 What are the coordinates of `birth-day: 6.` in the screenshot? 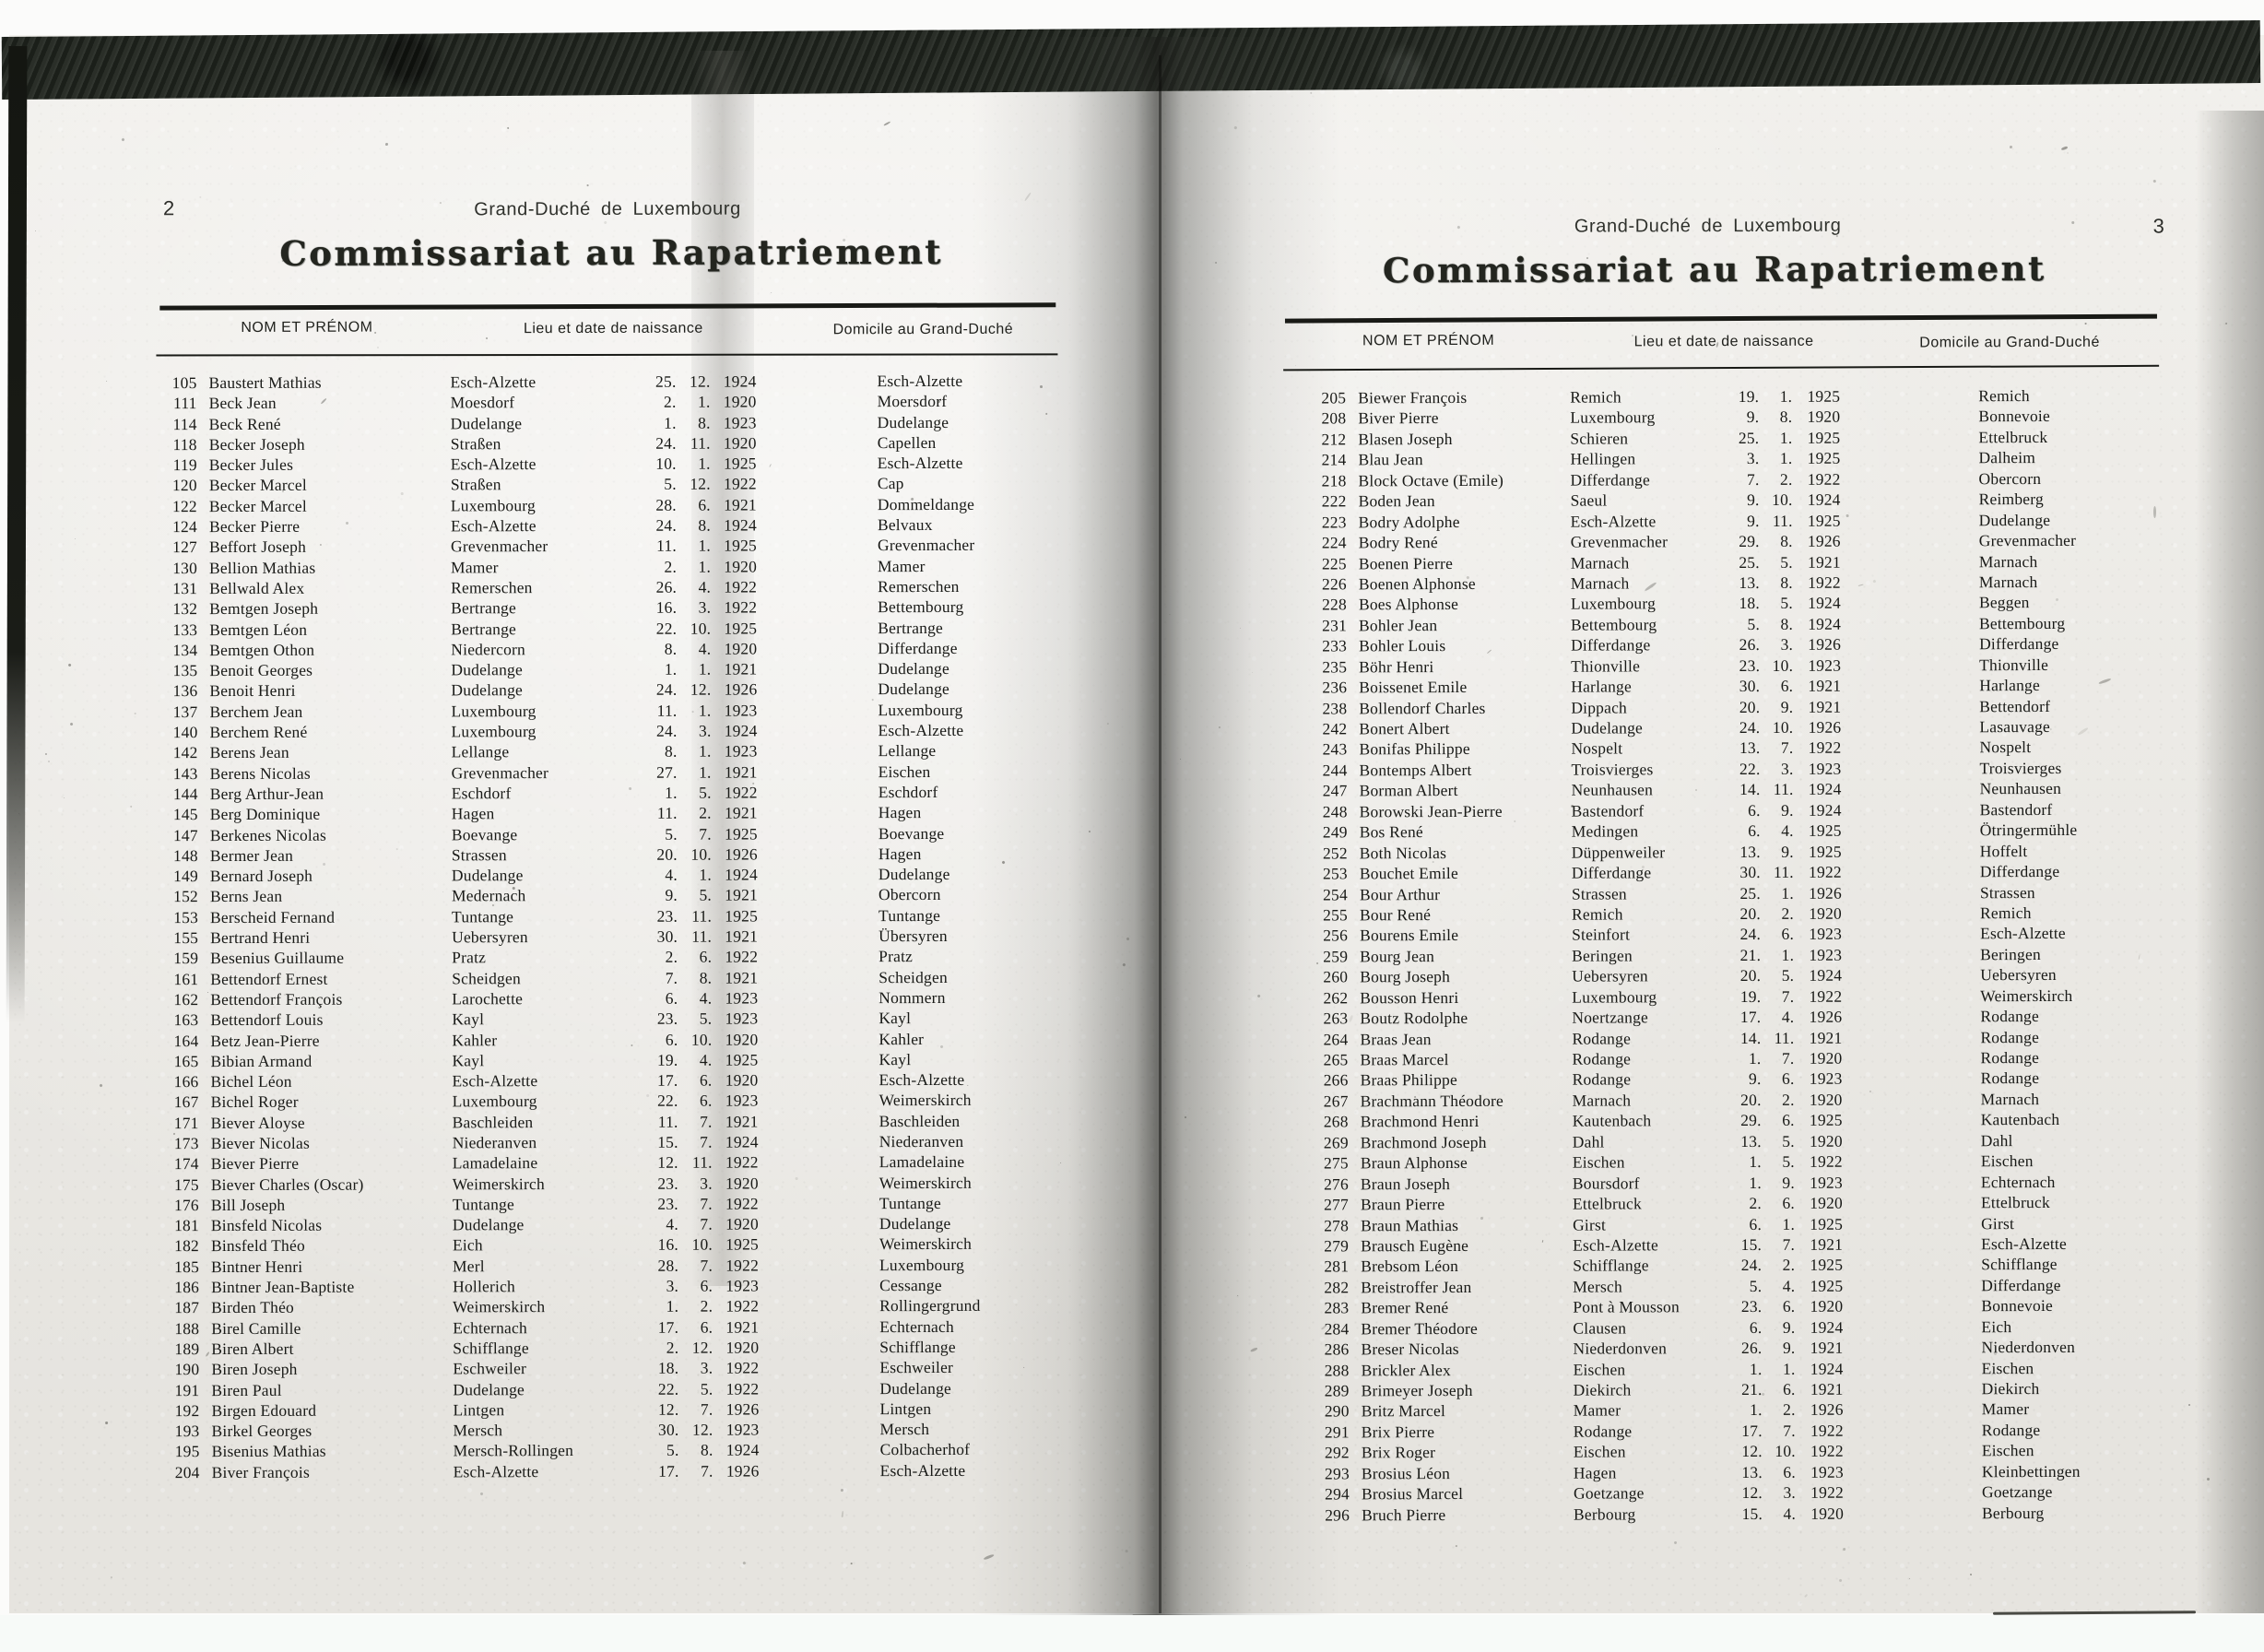 It's located at (1756, 1327).